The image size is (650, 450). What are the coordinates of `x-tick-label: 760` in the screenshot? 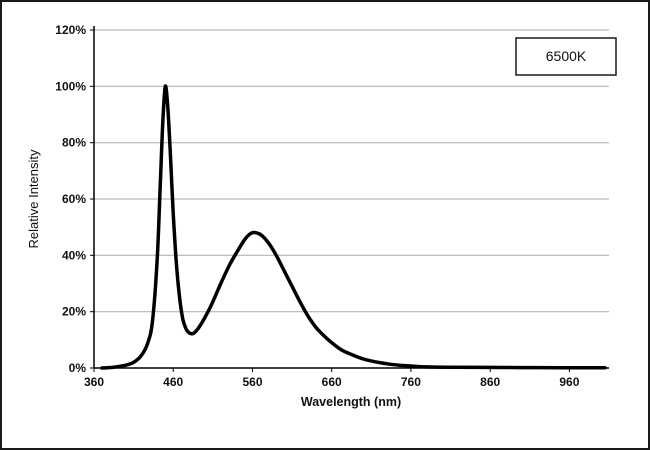 It's located at (411, 382).